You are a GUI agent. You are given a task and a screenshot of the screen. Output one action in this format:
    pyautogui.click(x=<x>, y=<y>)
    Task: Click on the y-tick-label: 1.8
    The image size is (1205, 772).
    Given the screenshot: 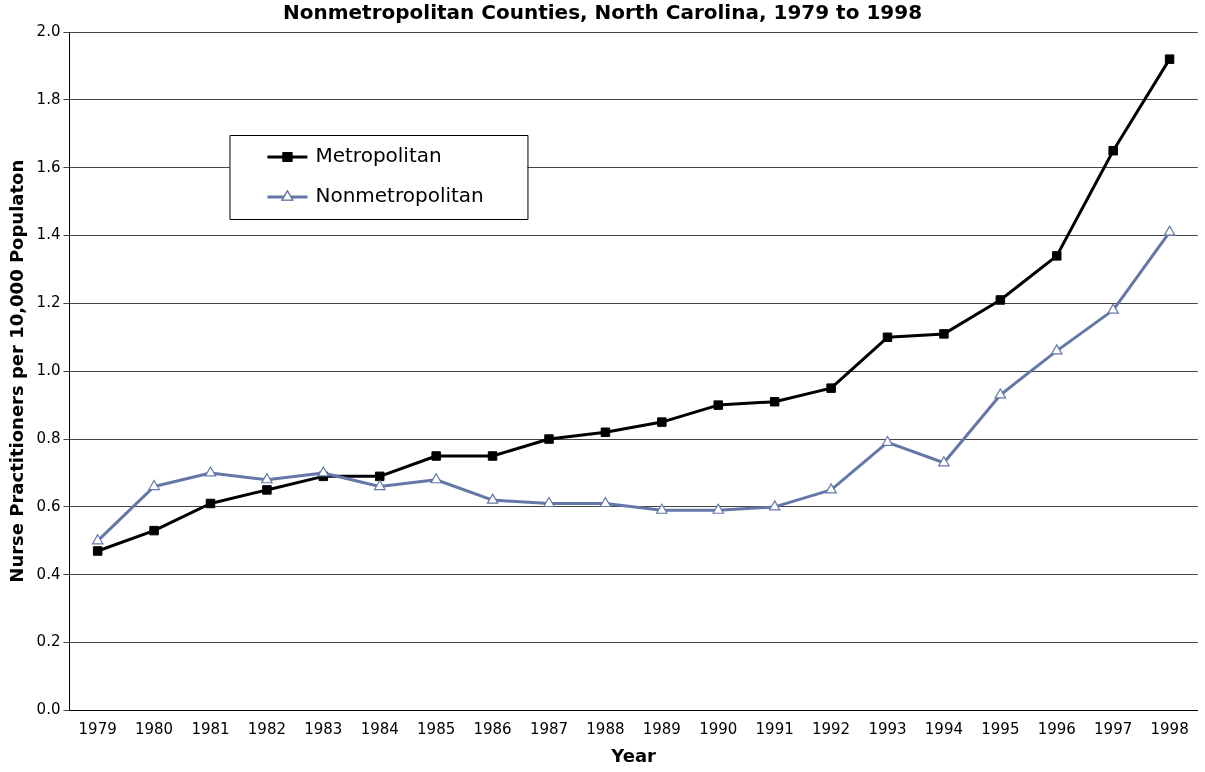 What is the action you would take?
    pyautogui.click(x=48, y=98)
    